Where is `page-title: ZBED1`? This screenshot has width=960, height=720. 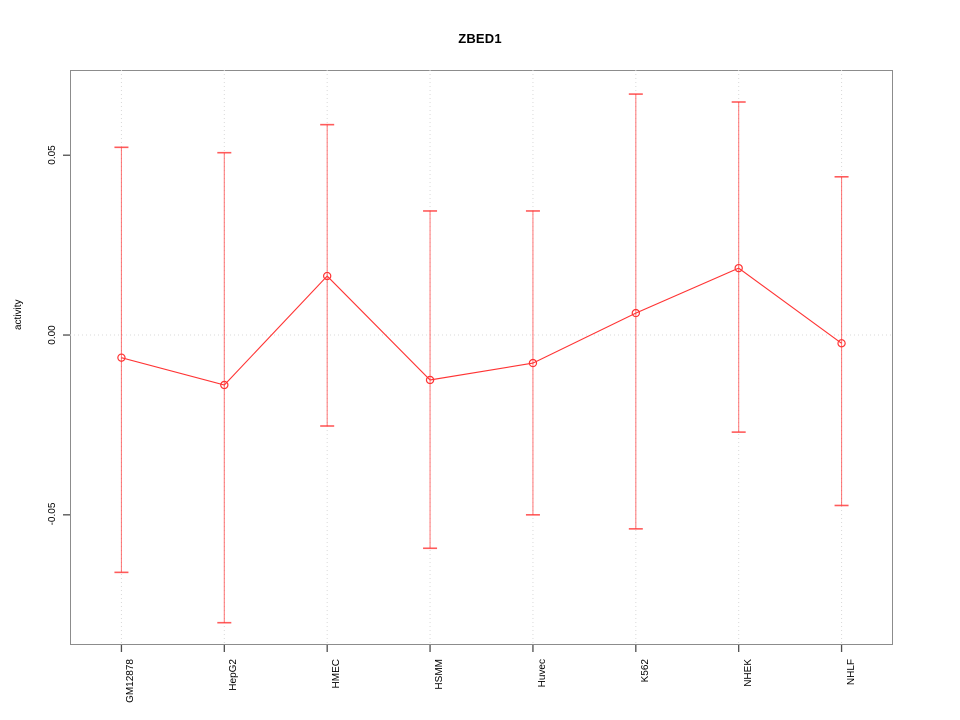
page-title: ZBED1 is located at coordinates (480, 38).